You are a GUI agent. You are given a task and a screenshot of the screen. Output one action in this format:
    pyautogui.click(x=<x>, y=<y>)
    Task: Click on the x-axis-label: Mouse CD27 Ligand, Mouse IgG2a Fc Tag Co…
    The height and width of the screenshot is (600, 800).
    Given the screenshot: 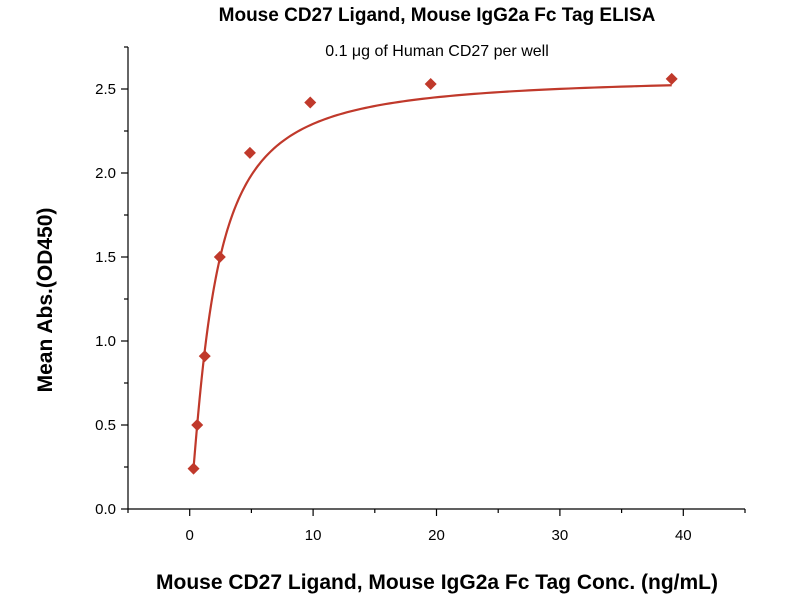 What is the action you would take?
    pyautogui.click(x=437, y=582)
    